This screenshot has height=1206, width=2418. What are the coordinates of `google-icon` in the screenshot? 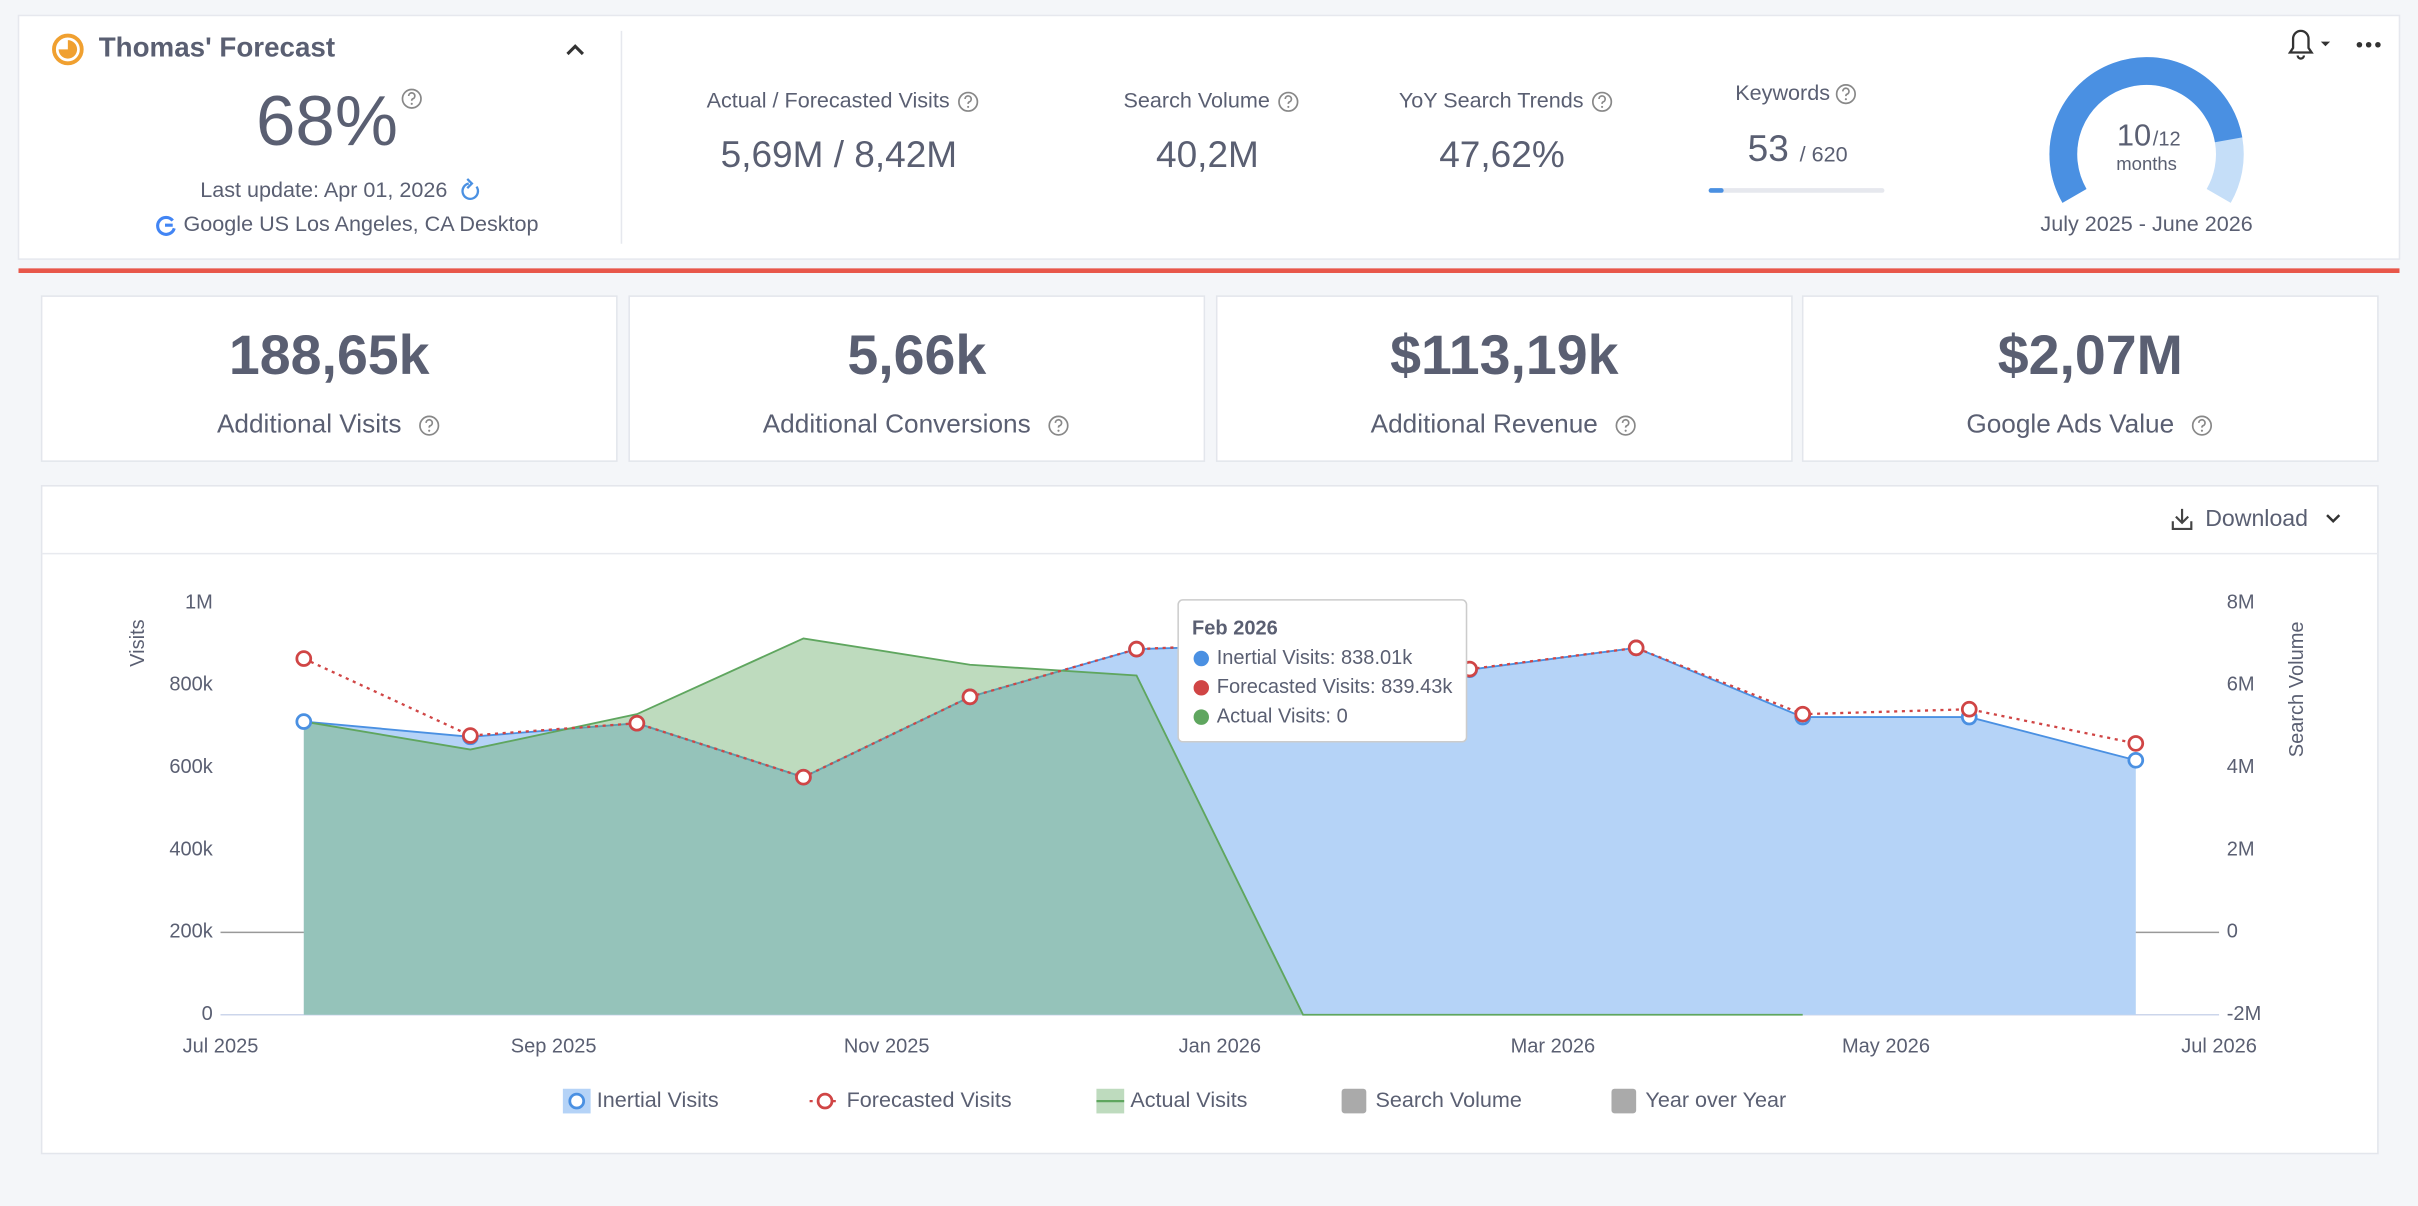 It's located at (166, 225).